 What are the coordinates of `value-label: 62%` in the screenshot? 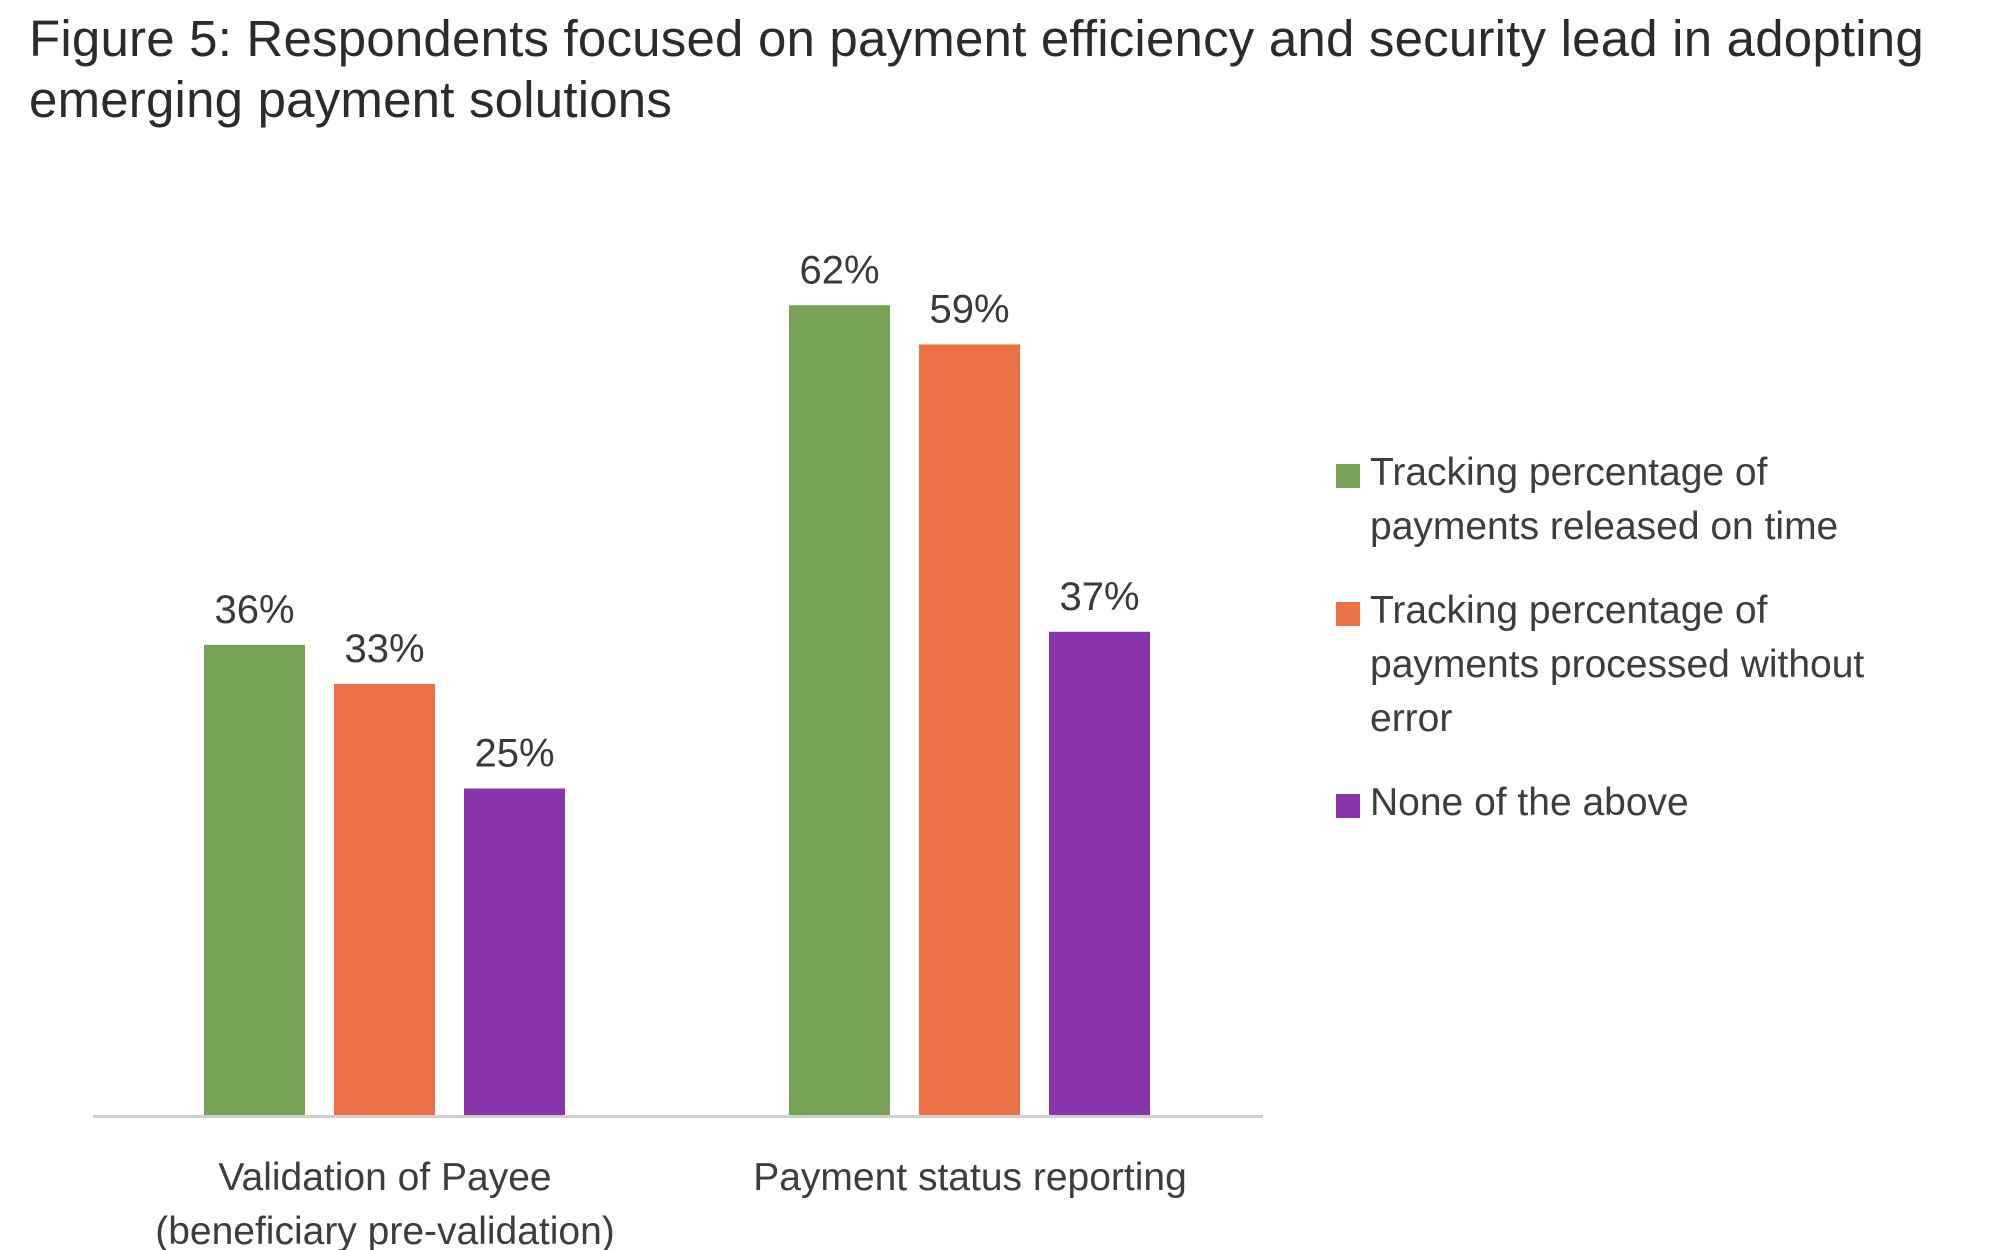 It's located at (839, 270).